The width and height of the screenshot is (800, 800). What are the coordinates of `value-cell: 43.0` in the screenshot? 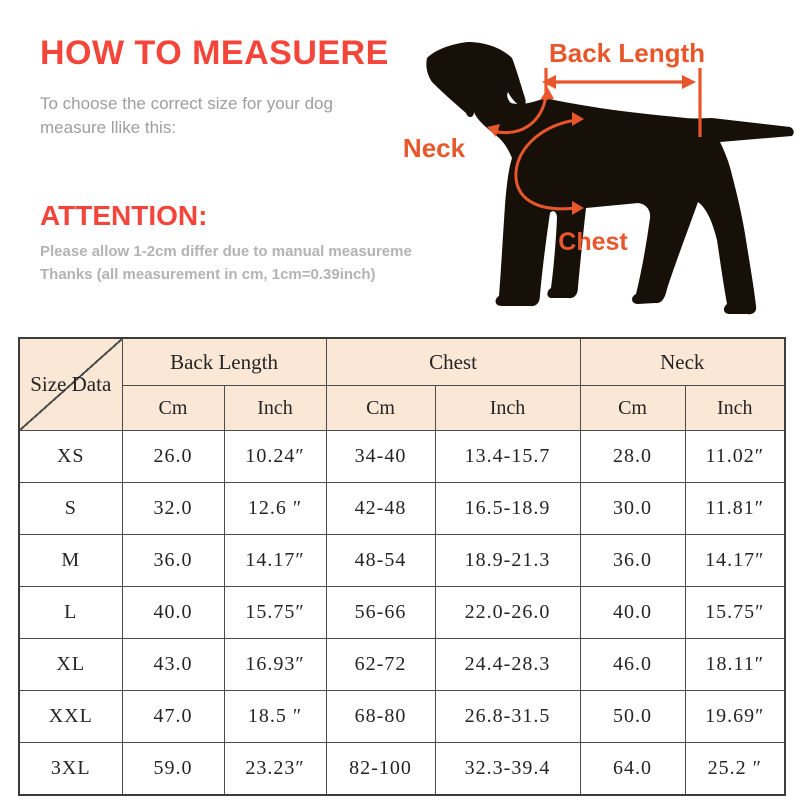 It's located at (173, 664).